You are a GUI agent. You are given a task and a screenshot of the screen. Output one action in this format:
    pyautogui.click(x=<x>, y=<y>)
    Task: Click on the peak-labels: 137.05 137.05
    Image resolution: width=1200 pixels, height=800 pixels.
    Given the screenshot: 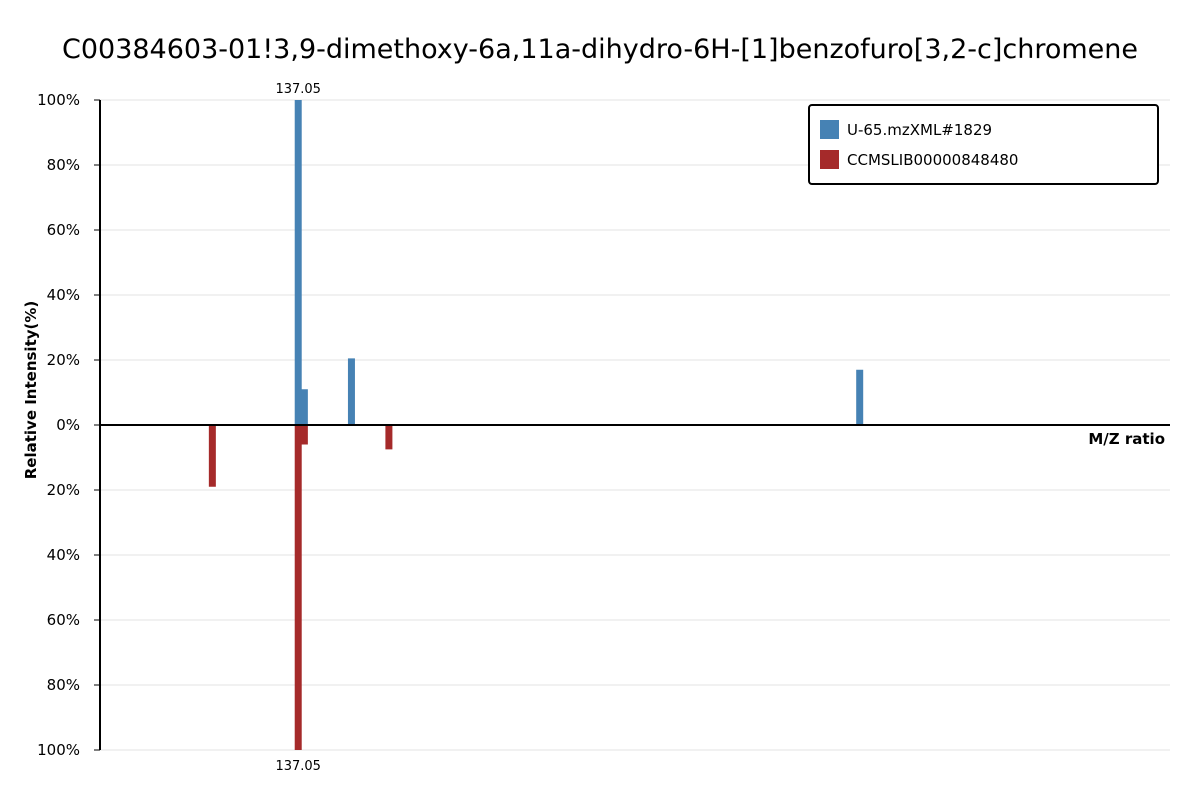 What is the action you would take?
    pyautogui.click(x=298, y=428)
    